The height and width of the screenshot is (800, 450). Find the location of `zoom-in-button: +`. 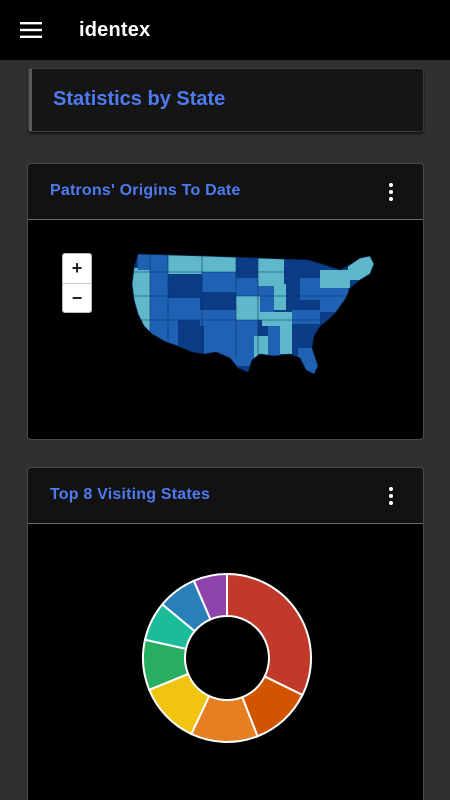

zoom-in-button: + is located at coordinates (77, 268).